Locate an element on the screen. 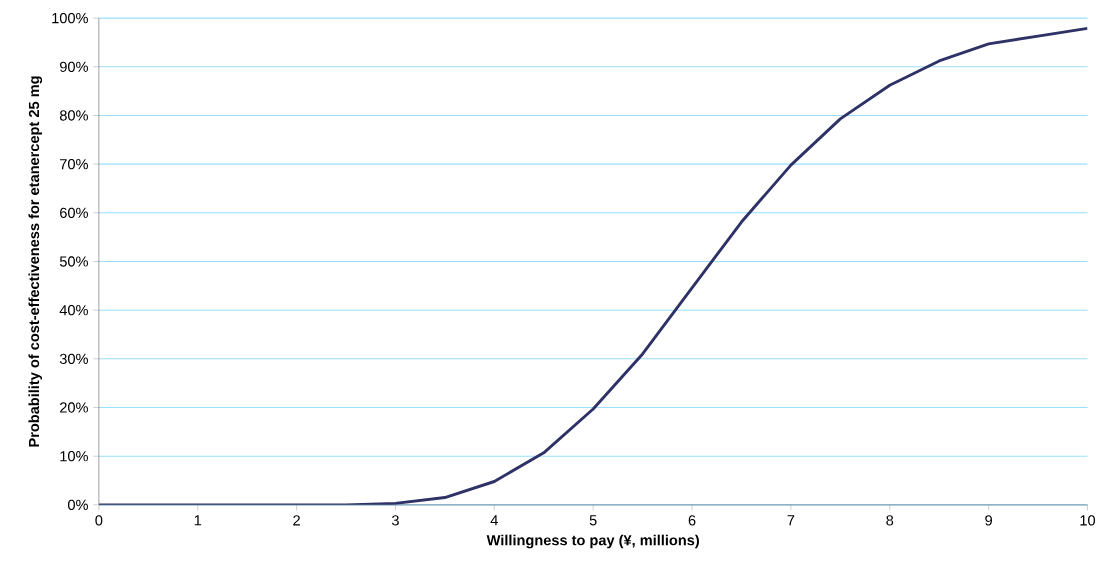 This screenshot has height=564, width=1100. y-tick-label: 80% is located at coordinates (73, 115).